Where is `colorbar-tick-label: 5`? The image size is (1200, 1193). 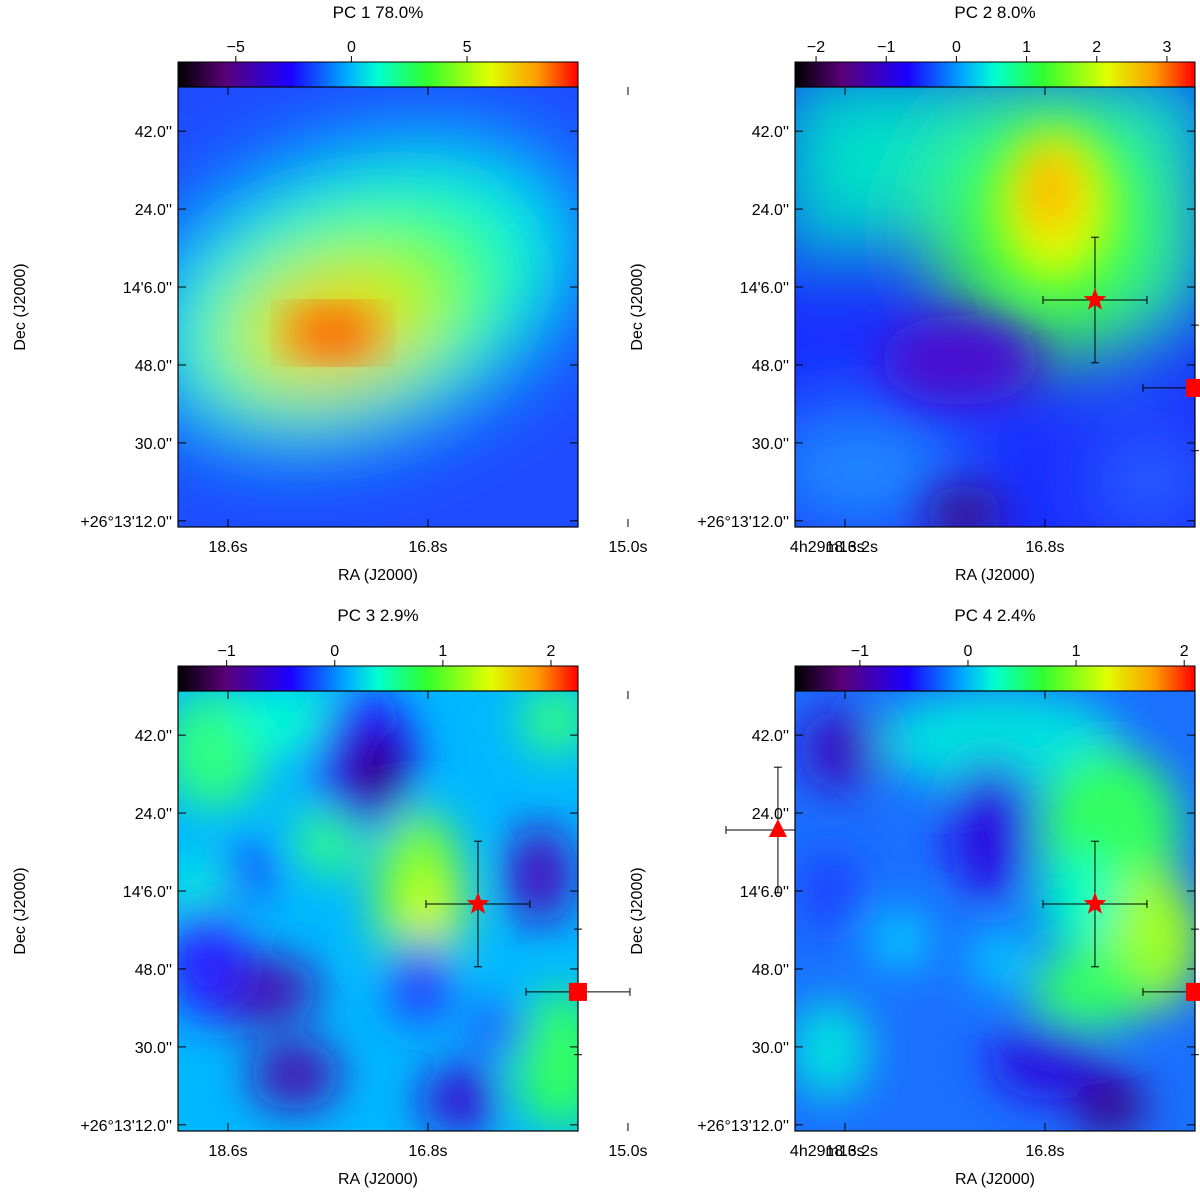 colorbar-tick-label: 5 is located at coordinates (467, 47).